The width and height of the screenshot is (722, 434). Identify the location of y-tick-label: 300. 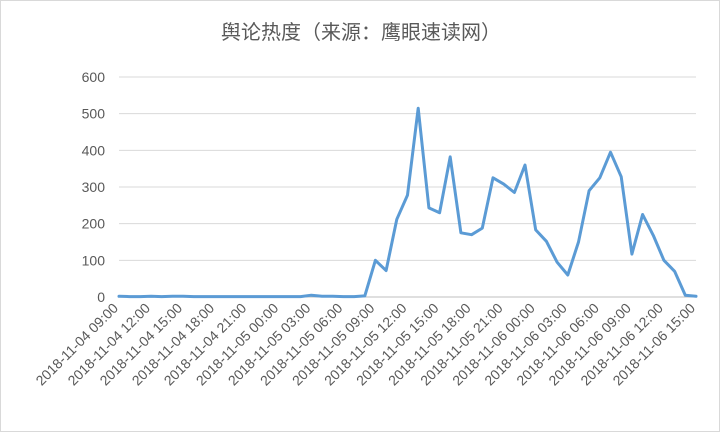
(94, 187).